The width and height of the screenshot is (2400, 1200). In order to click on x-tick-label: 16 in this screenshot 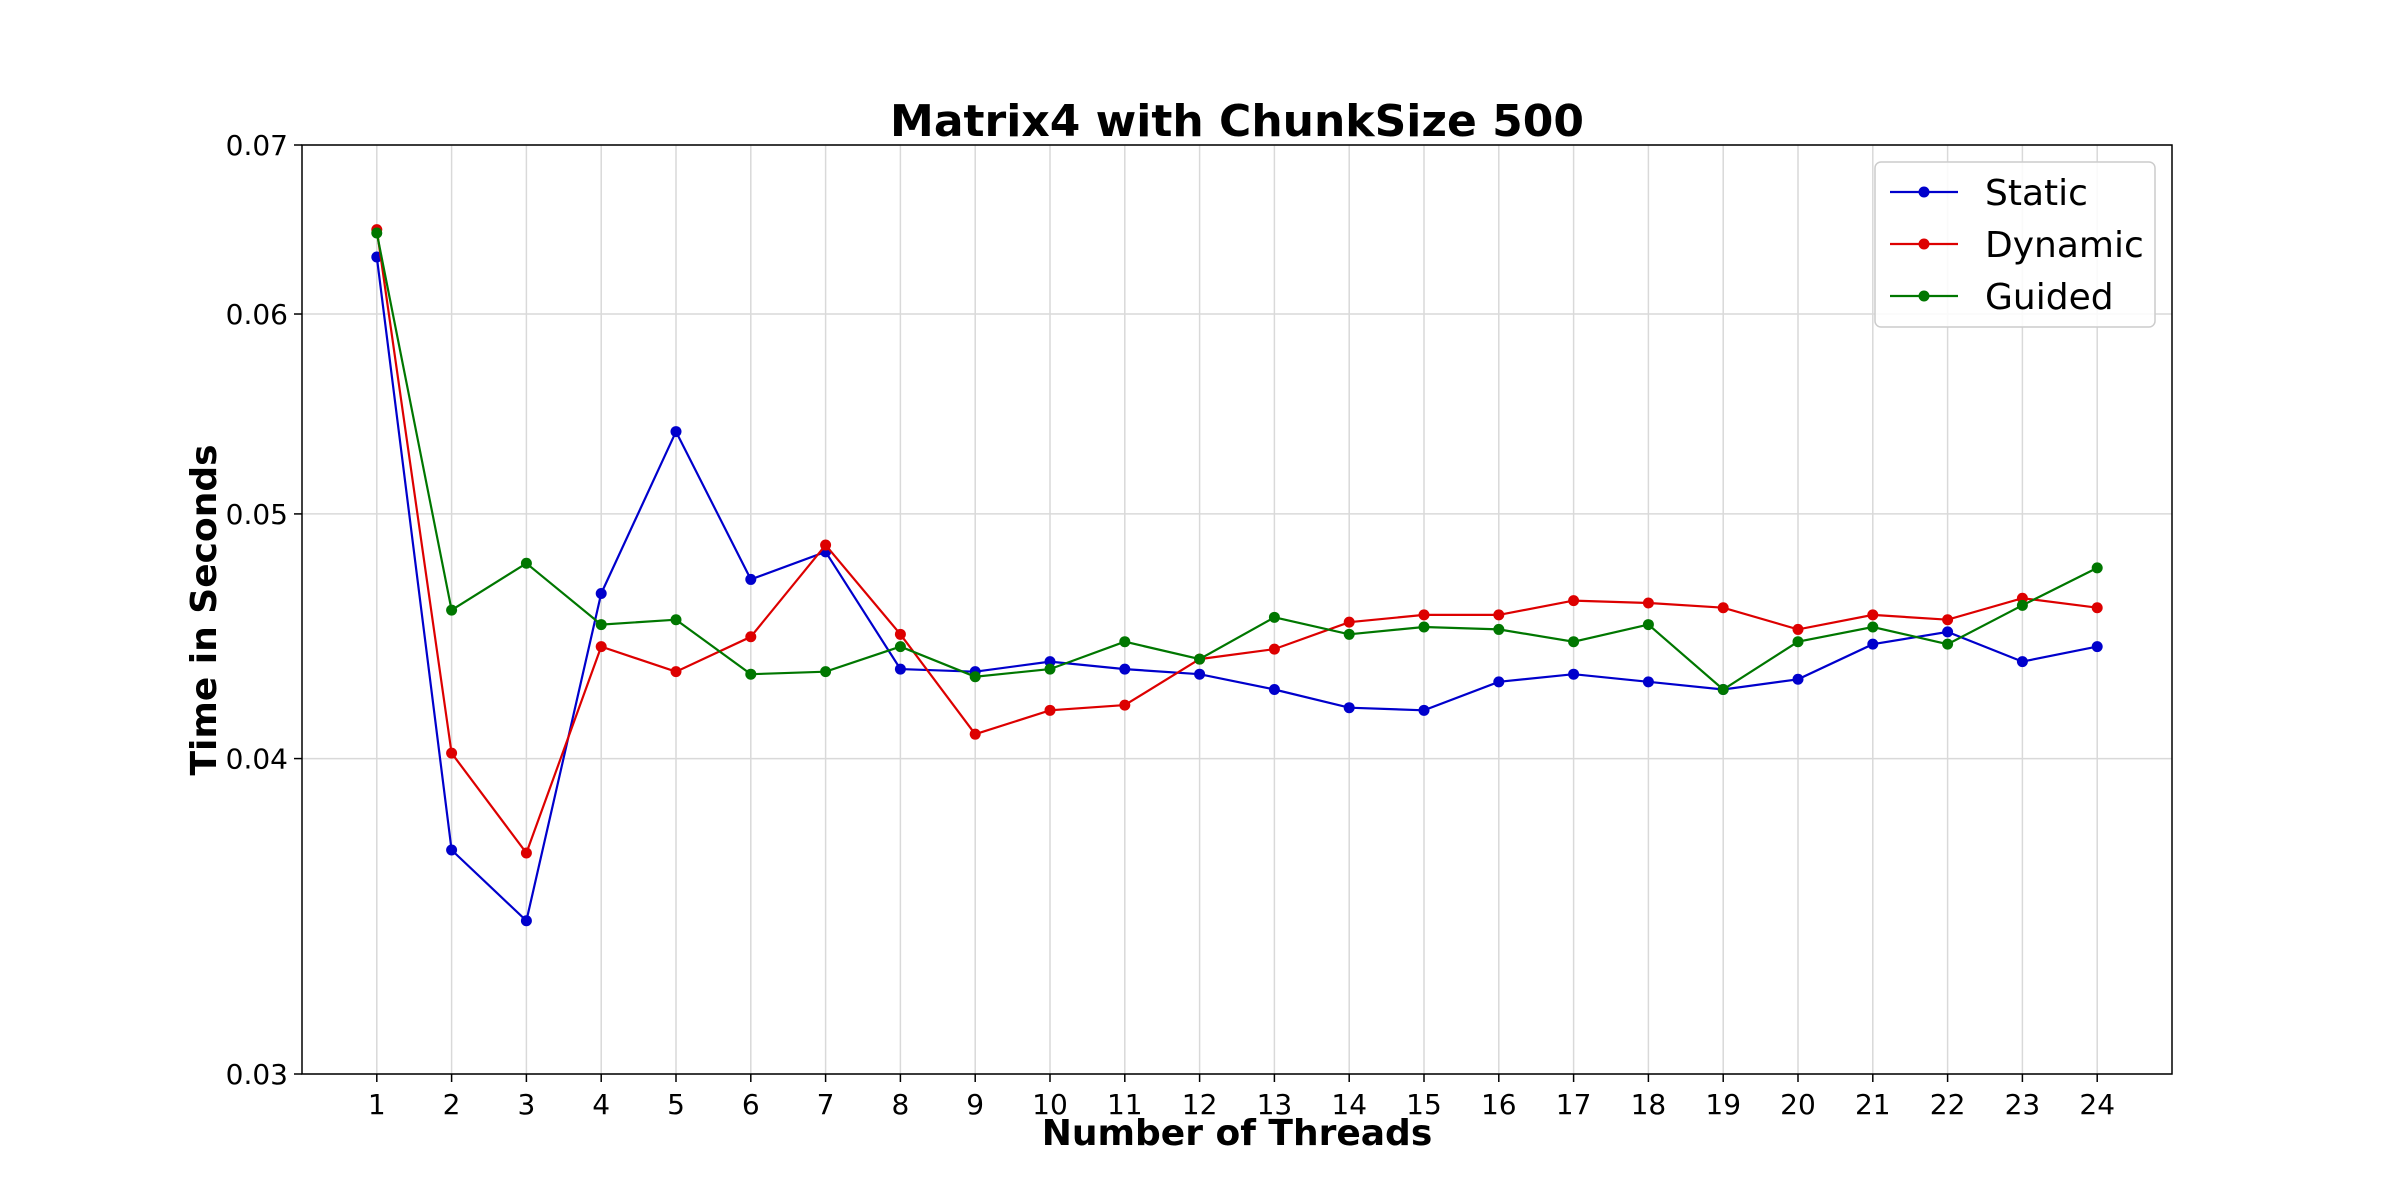, I will do `click(1499, 1104)`.